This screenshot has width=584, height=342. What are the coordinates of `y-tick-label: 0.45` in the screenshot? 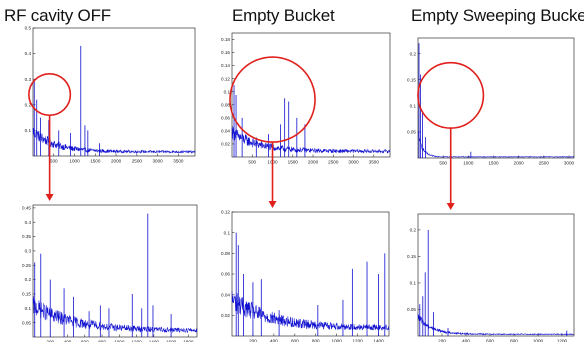 It's located at (26, 207).